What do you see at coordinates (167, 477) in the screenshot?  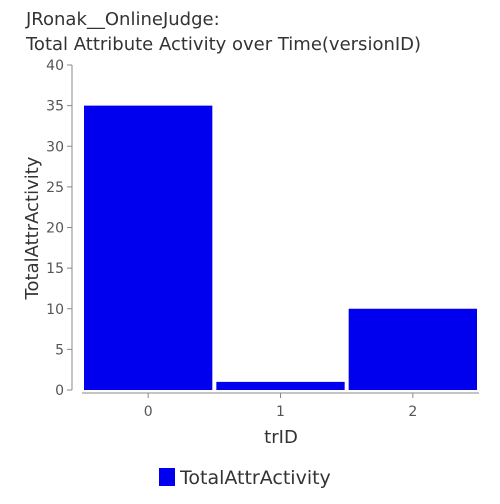 I see `legend-swatch` at bounding box center [167, 477].